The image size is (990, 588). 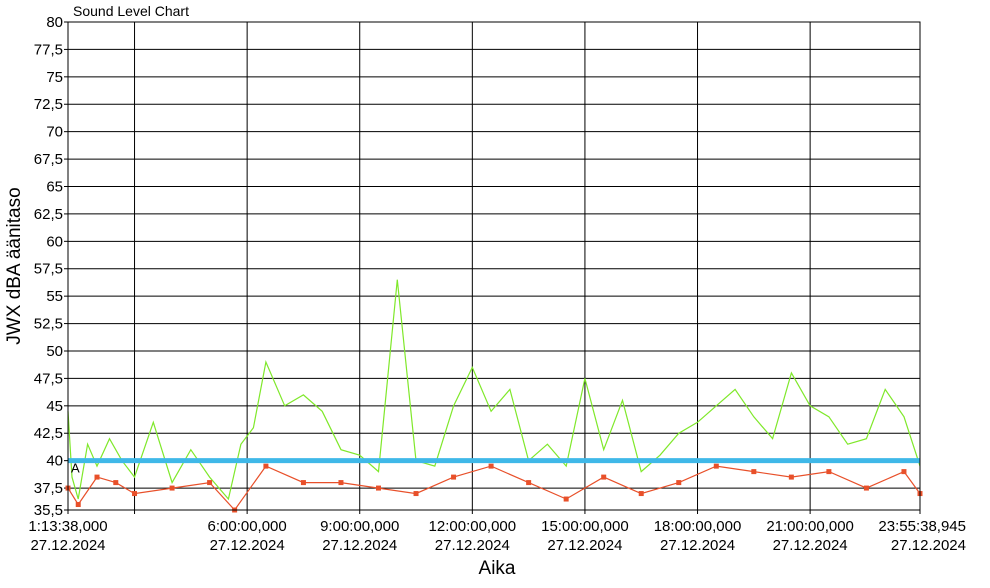 What do you see at coordinates (54, 132) in the screenshot?
I see `y-tick-label: 70` at bounding box center [54, 132].